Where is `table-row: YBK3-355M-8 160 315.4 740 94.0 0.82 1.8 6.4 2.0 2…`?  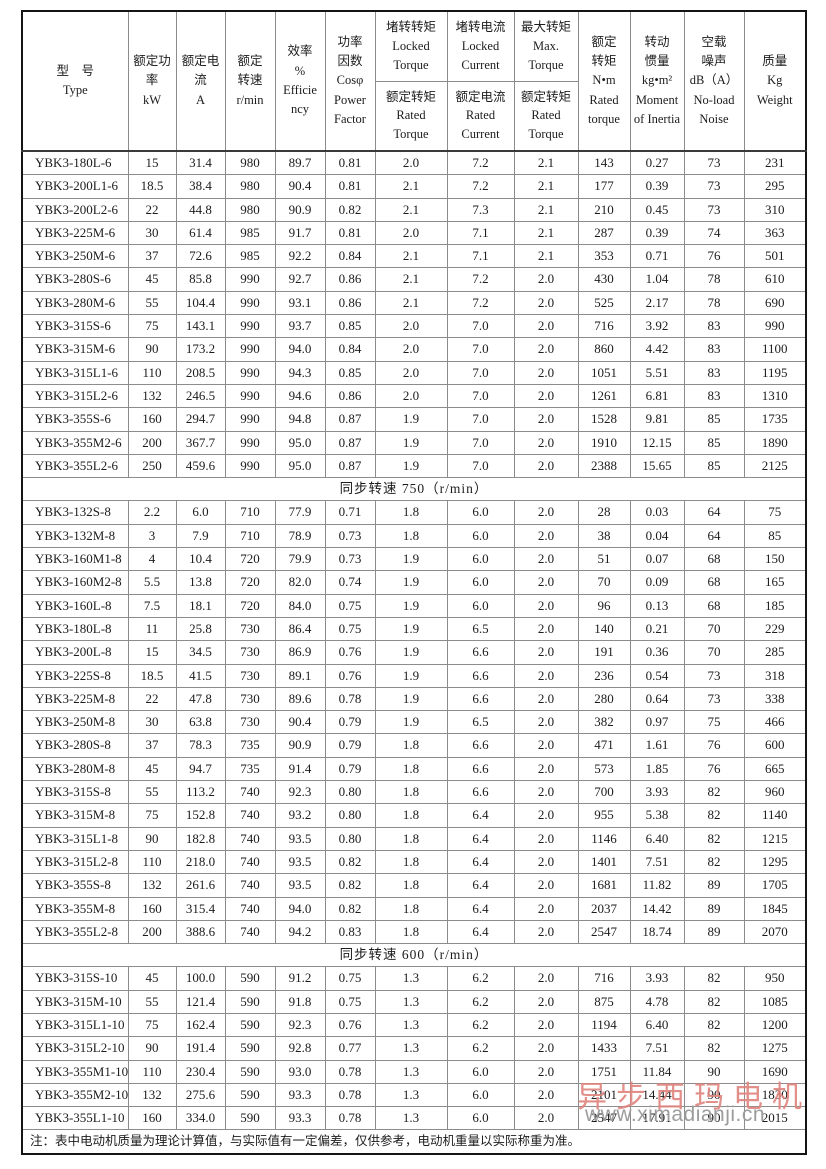
table-row: YBK3-355M-8 160 315.4 740 94.0 0.82 1.8 6.4 2.0 2… is located at coordinates (414, 908).